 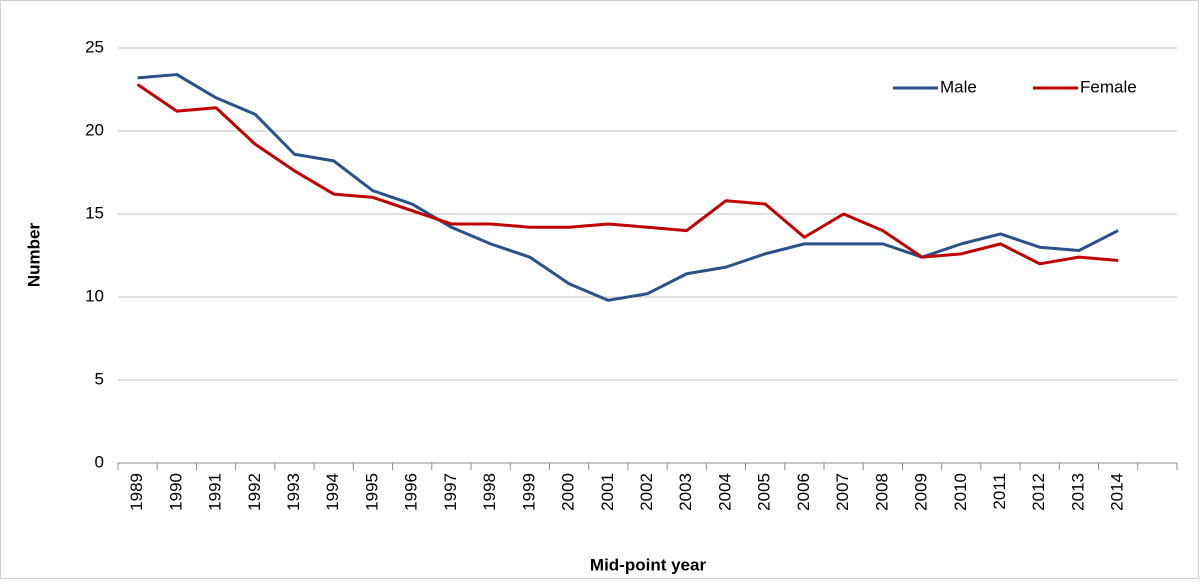 What do you see at coordinates (94, 46) in the screenshot?
I see `y-tick-label: 25` at bounding box center [94, 46].